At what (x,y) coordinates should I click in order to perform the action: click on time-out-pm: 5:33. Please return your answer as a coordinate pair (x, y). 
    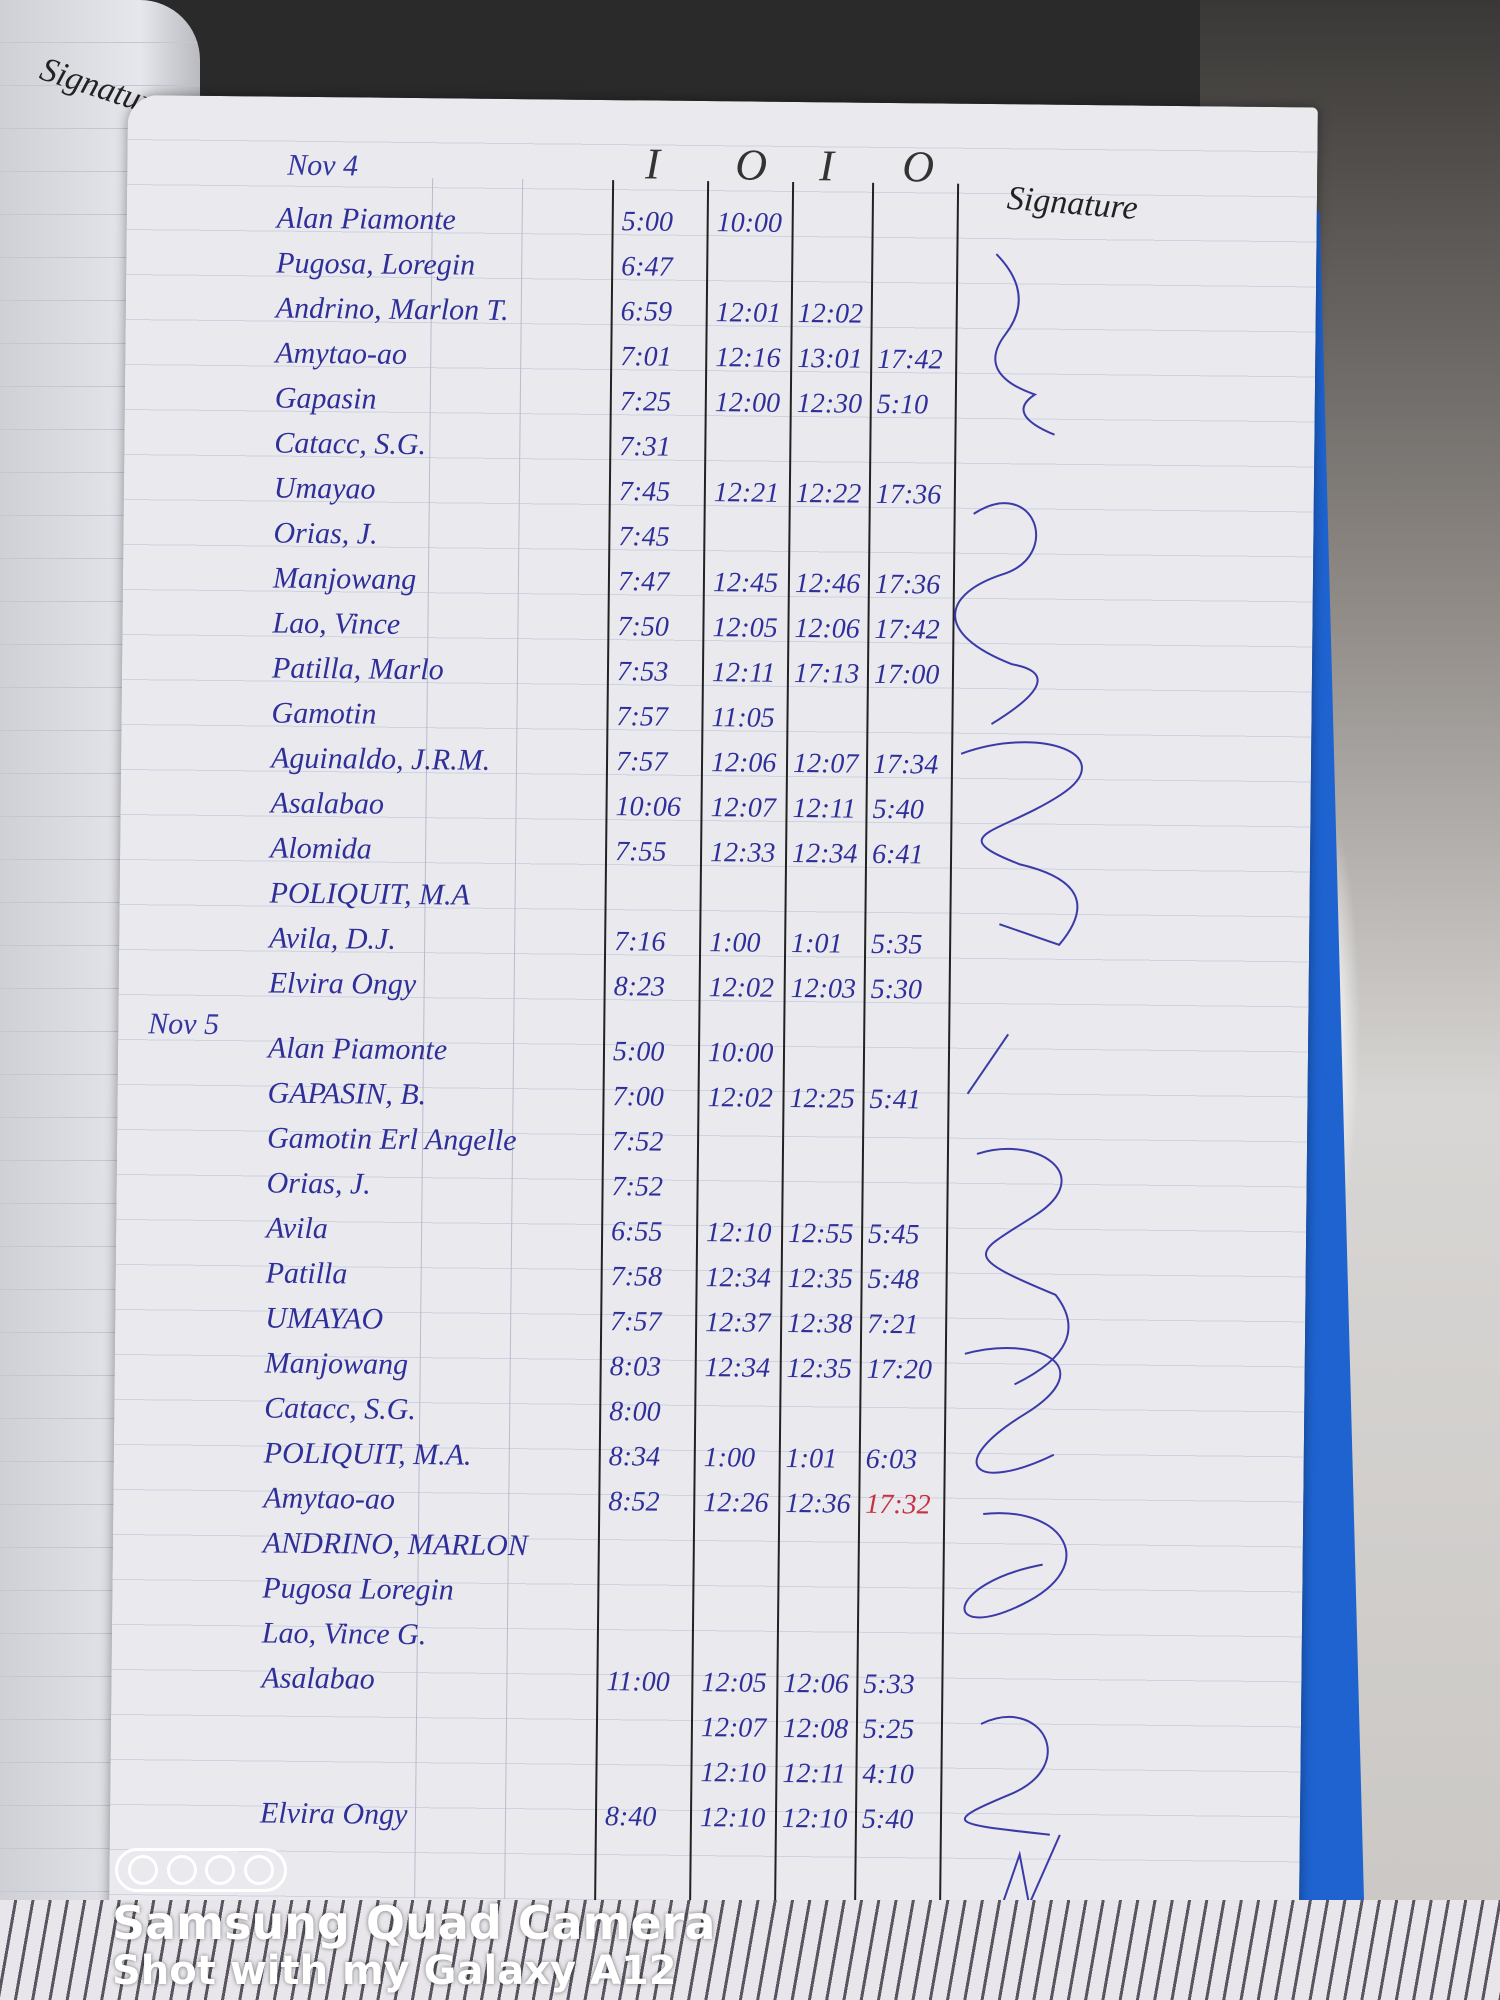
    Looking at the image, I should click on (889, 1684).